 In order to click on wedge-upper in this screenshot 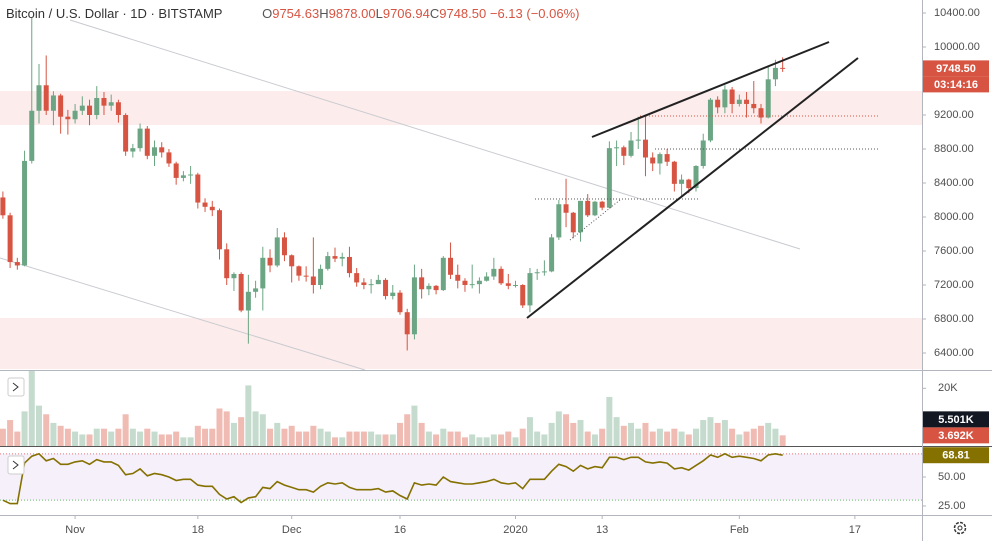, I will do `click(710, 89)`.